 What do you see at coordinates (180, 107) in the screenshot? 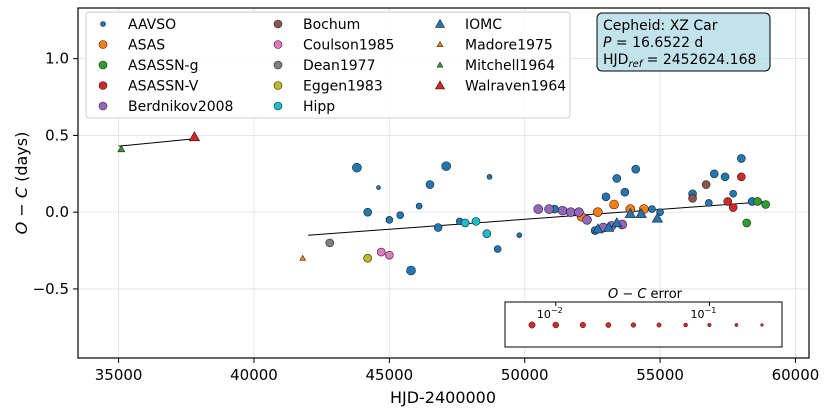
I see `legend-label-berdnikov2008: Berdnikov2008` at bounding box center [180, 107].